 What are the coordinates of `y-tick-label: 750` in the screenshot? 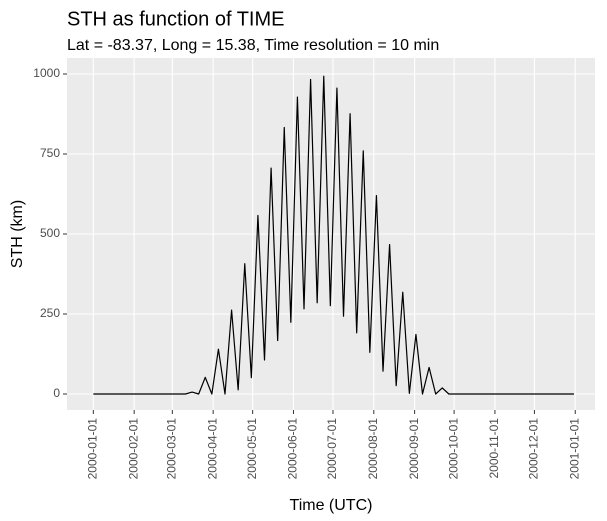 It's located at (50, 153).